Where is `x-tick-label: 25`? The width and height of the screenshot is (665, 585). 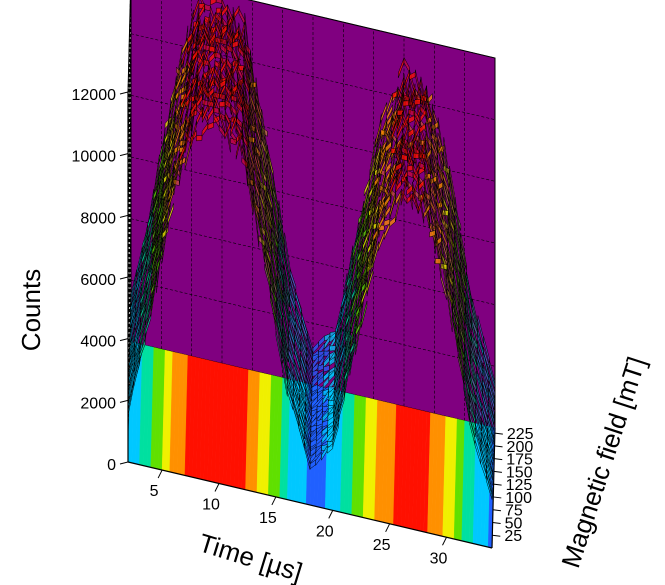
x-tick-label: 25 is located at coordinates (382, 545).